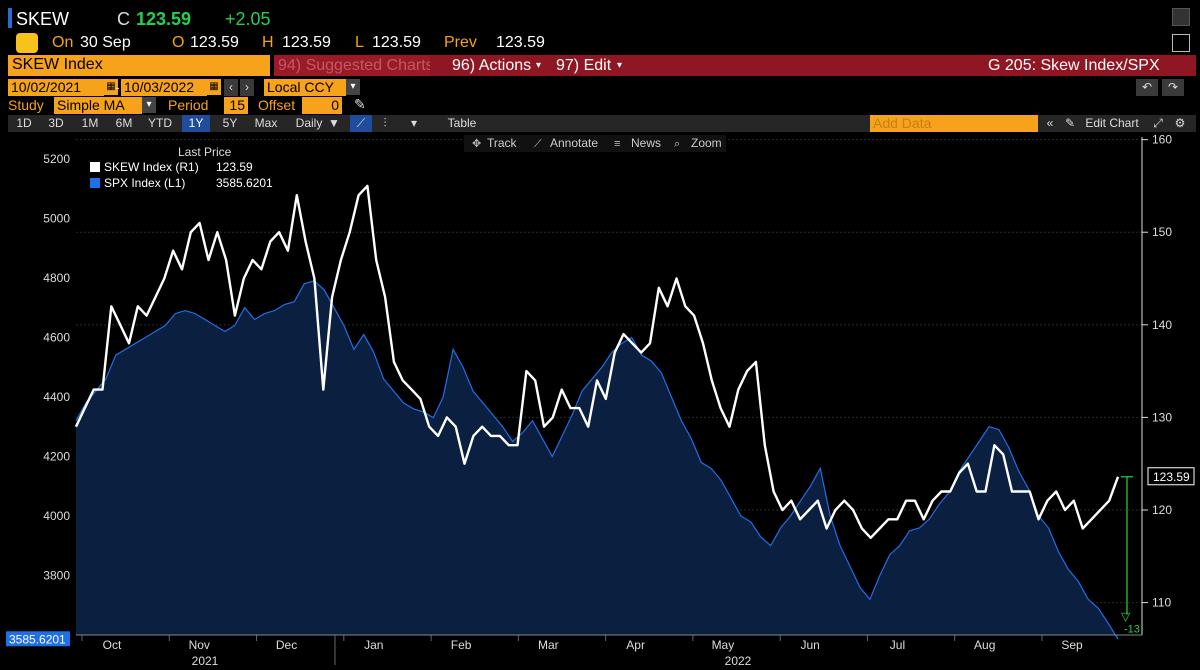 The width and height of the screenshot is (1200, 670). Describe the element at coordinates (236, 105) in the screenshot. I see `period-input: 15` at that location.